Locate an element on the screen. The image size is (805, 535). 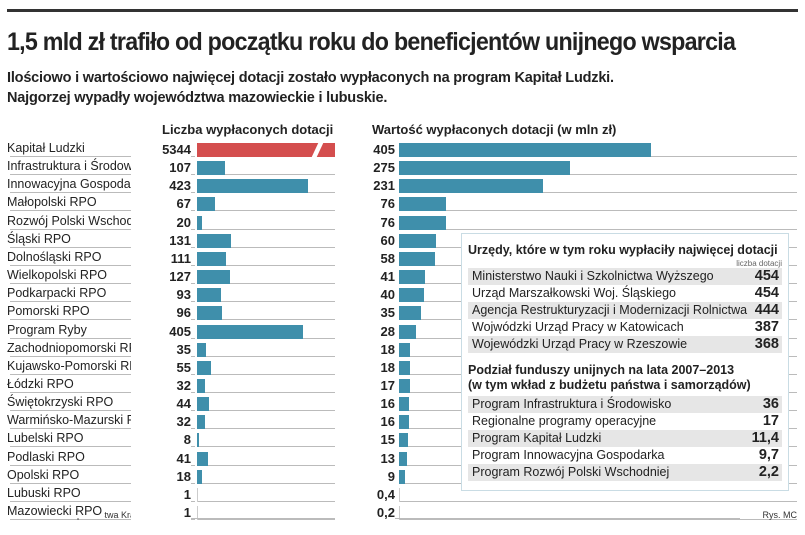
value-label: 9 is located at coordinates (365, 476).